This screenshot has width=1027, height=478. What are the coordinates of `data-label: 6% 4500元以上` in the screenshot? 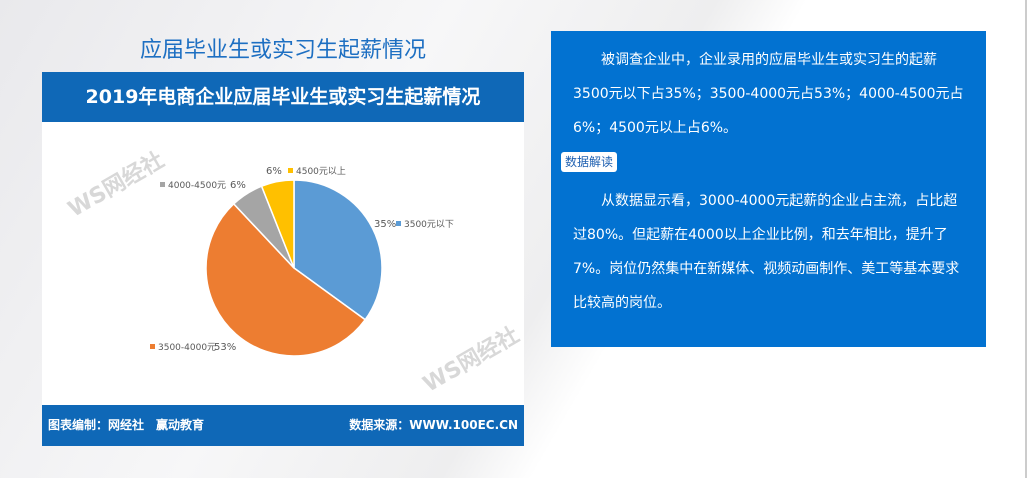 It's located at (306, 171).